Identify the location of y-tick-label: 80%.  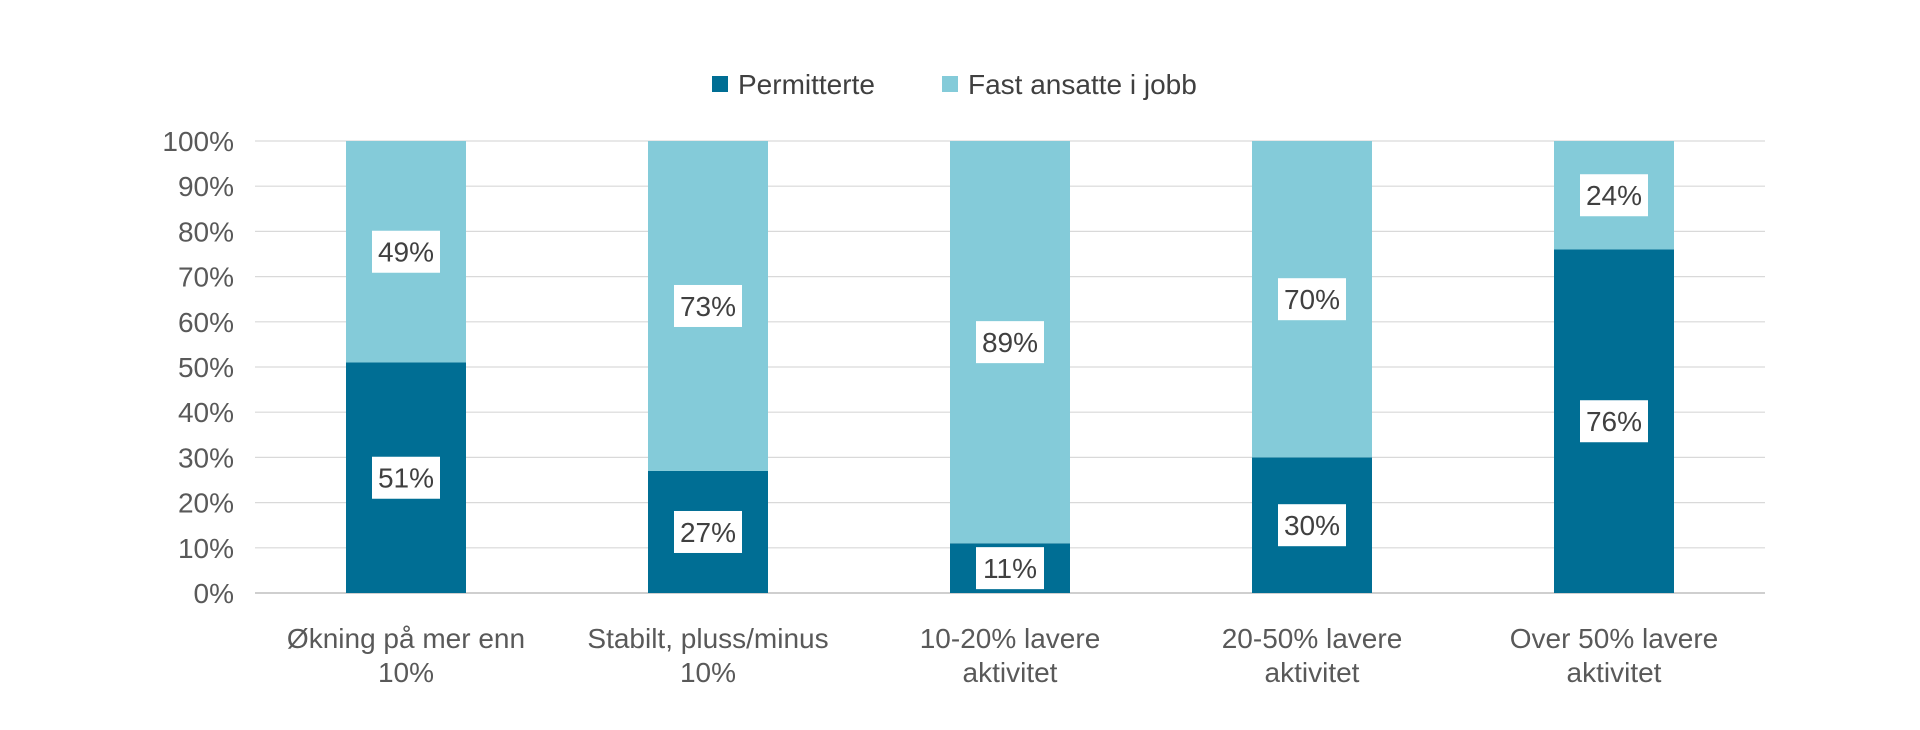
(206, 231).